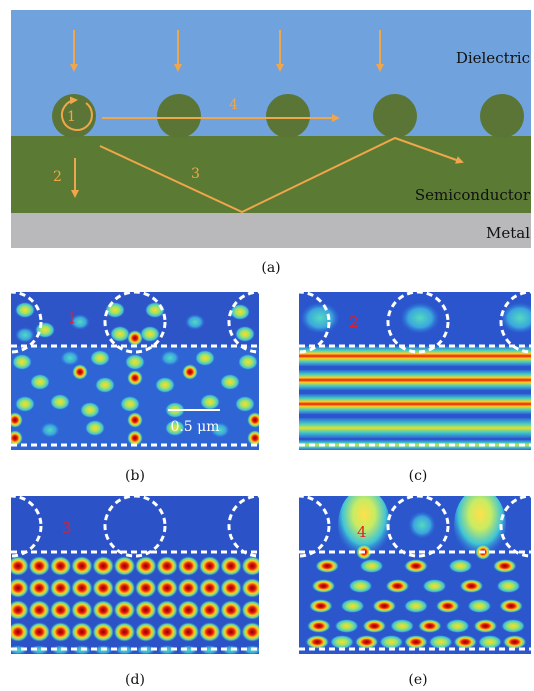 This screenshot has width=534, height=691. Describe the element at coordinates (135, 680) in the screenshot. I see `caption-d: (d)` at that location.